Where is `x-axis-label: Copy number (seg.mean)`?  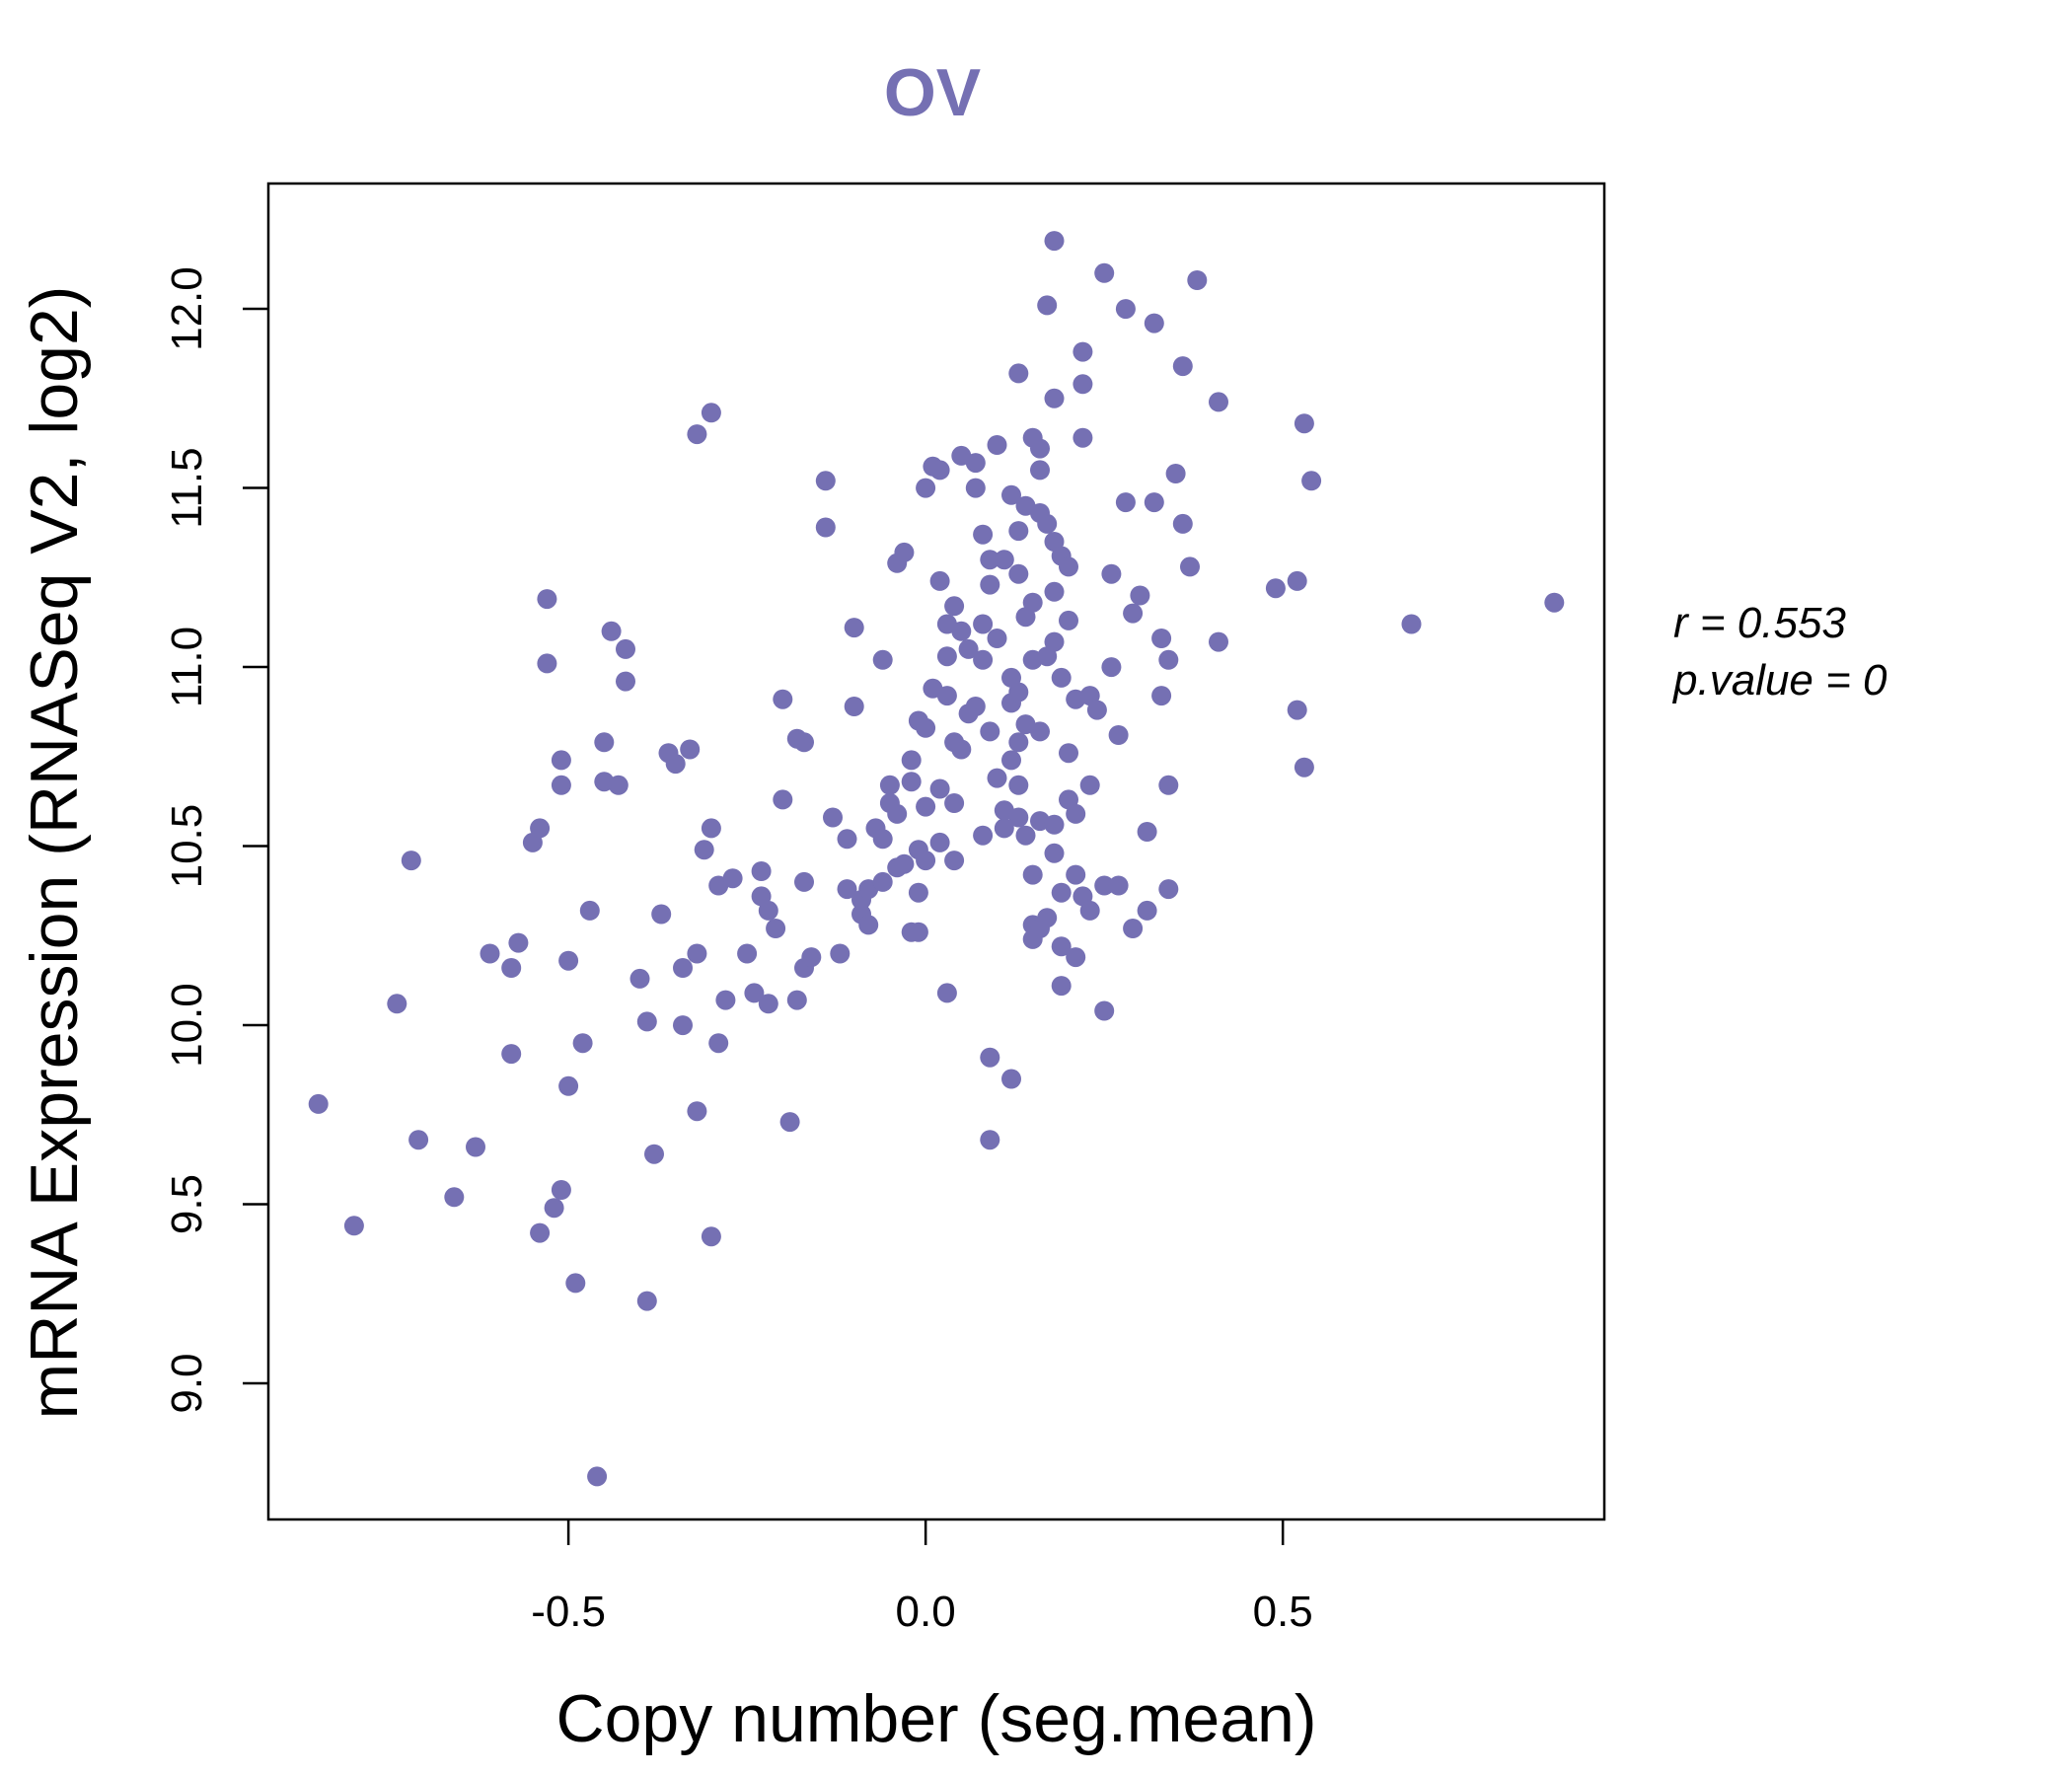 x-axis-label: Copy number (seg.mean) is located at coordinates (936, 1719).